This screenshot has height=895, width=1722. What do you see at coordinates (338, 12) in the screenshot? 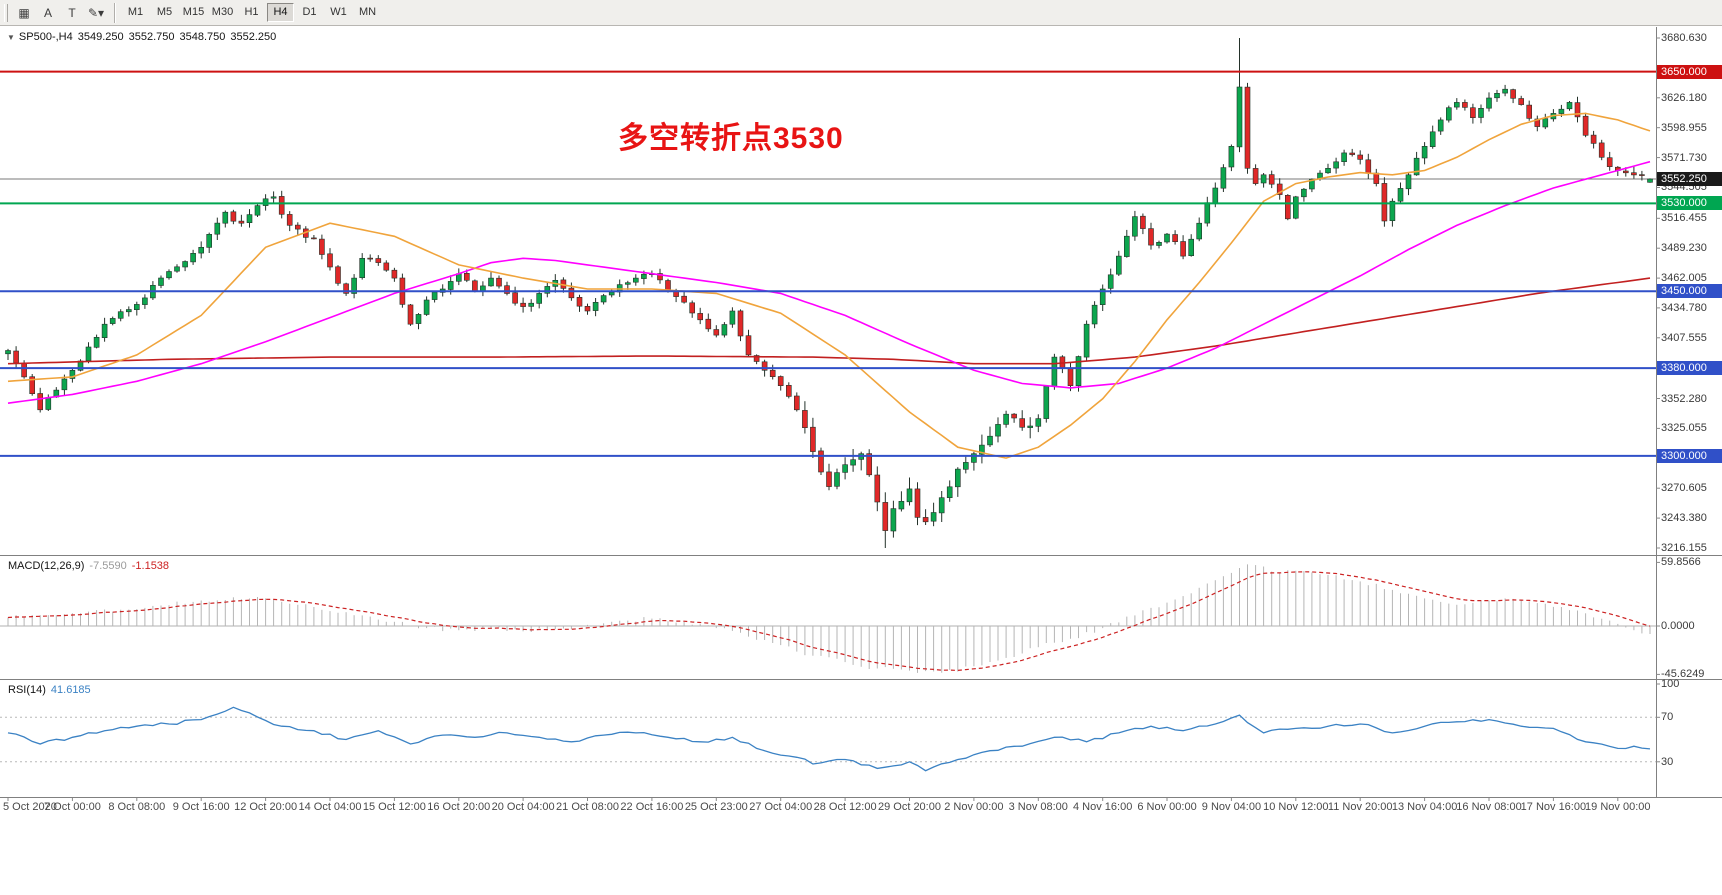
I see `timeframe-button-w1: W1` at bounding box center [338, 12].